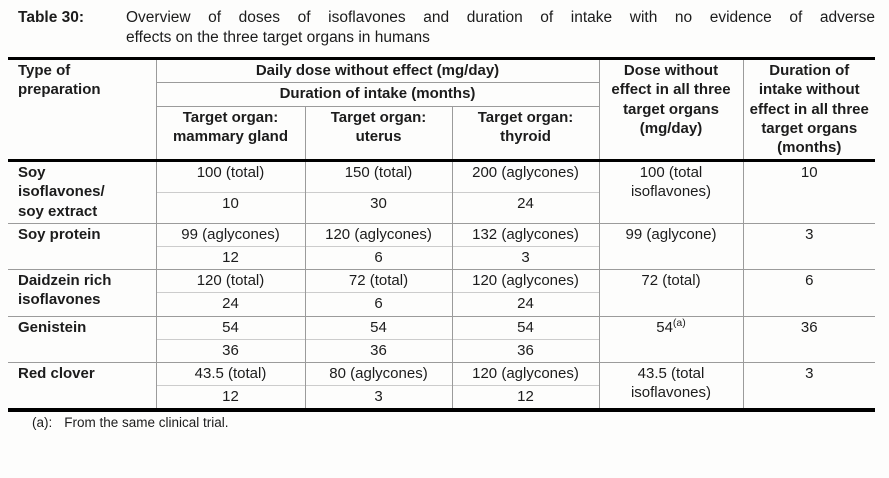 This screenshot has width=889, height=478. Describe the element at coordinates (82, 387) in the screenshot. I see `row-label: Red clover` at that location.